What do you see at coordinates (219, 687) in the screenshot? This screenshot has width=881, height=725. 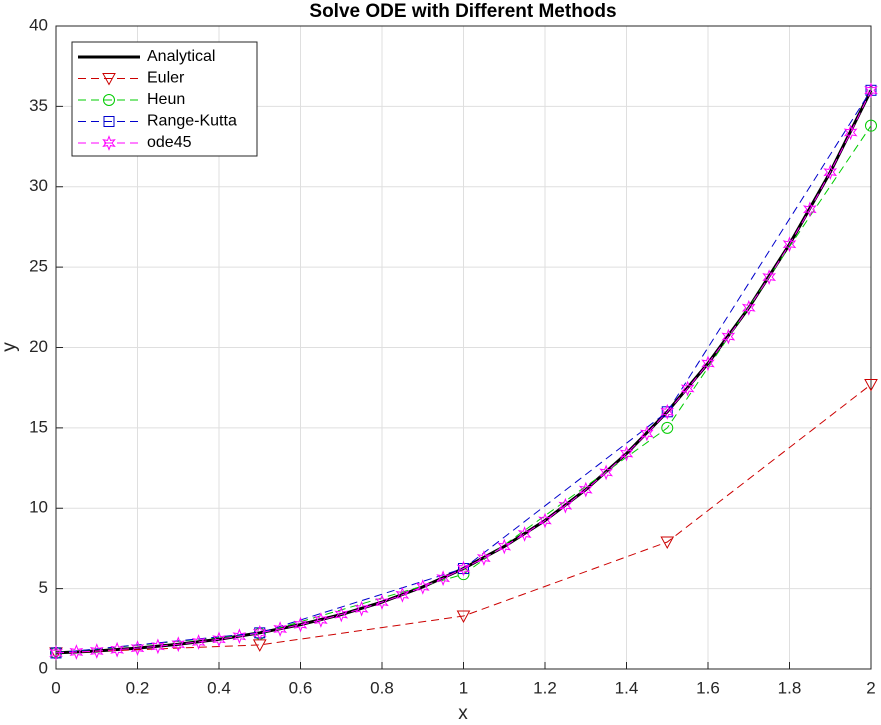 I see `x-tick-label: 0.4` at bounding box center [219, 687].